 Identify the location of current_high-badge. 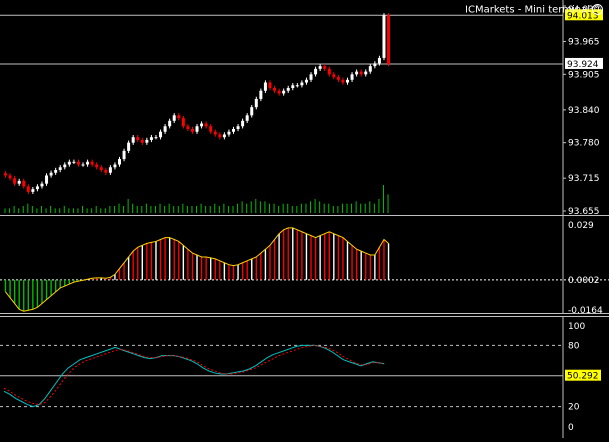
(584, 15).